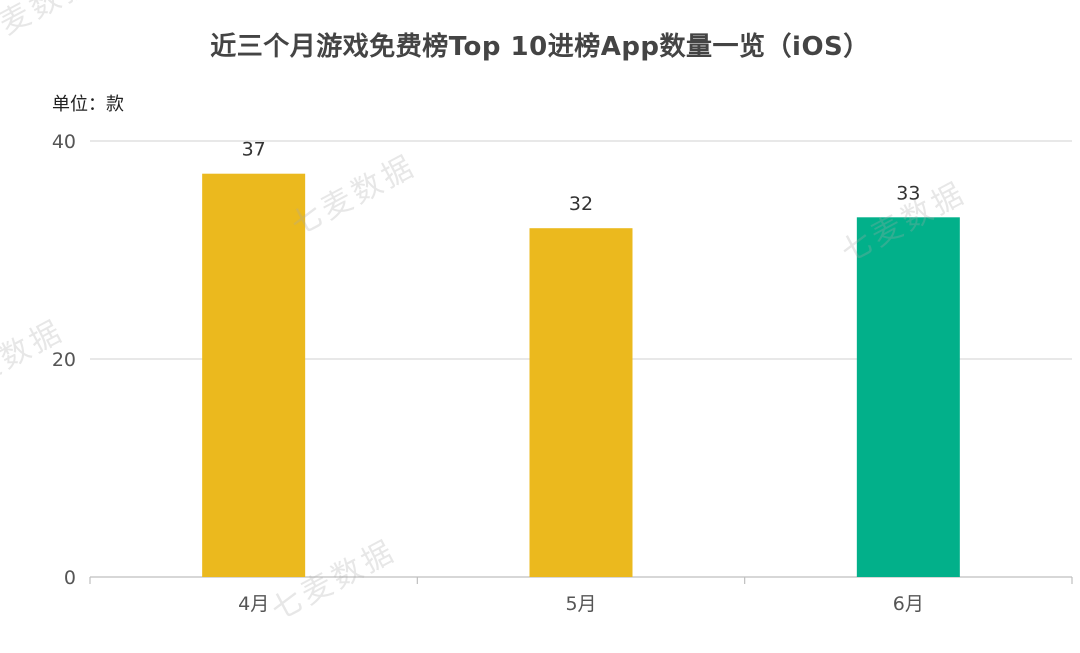 This screenshot has width=1080, height=653. Describe the element at coordinates (580, 604) in the screenshot. I see `x-tick-label: 5月` at that location.